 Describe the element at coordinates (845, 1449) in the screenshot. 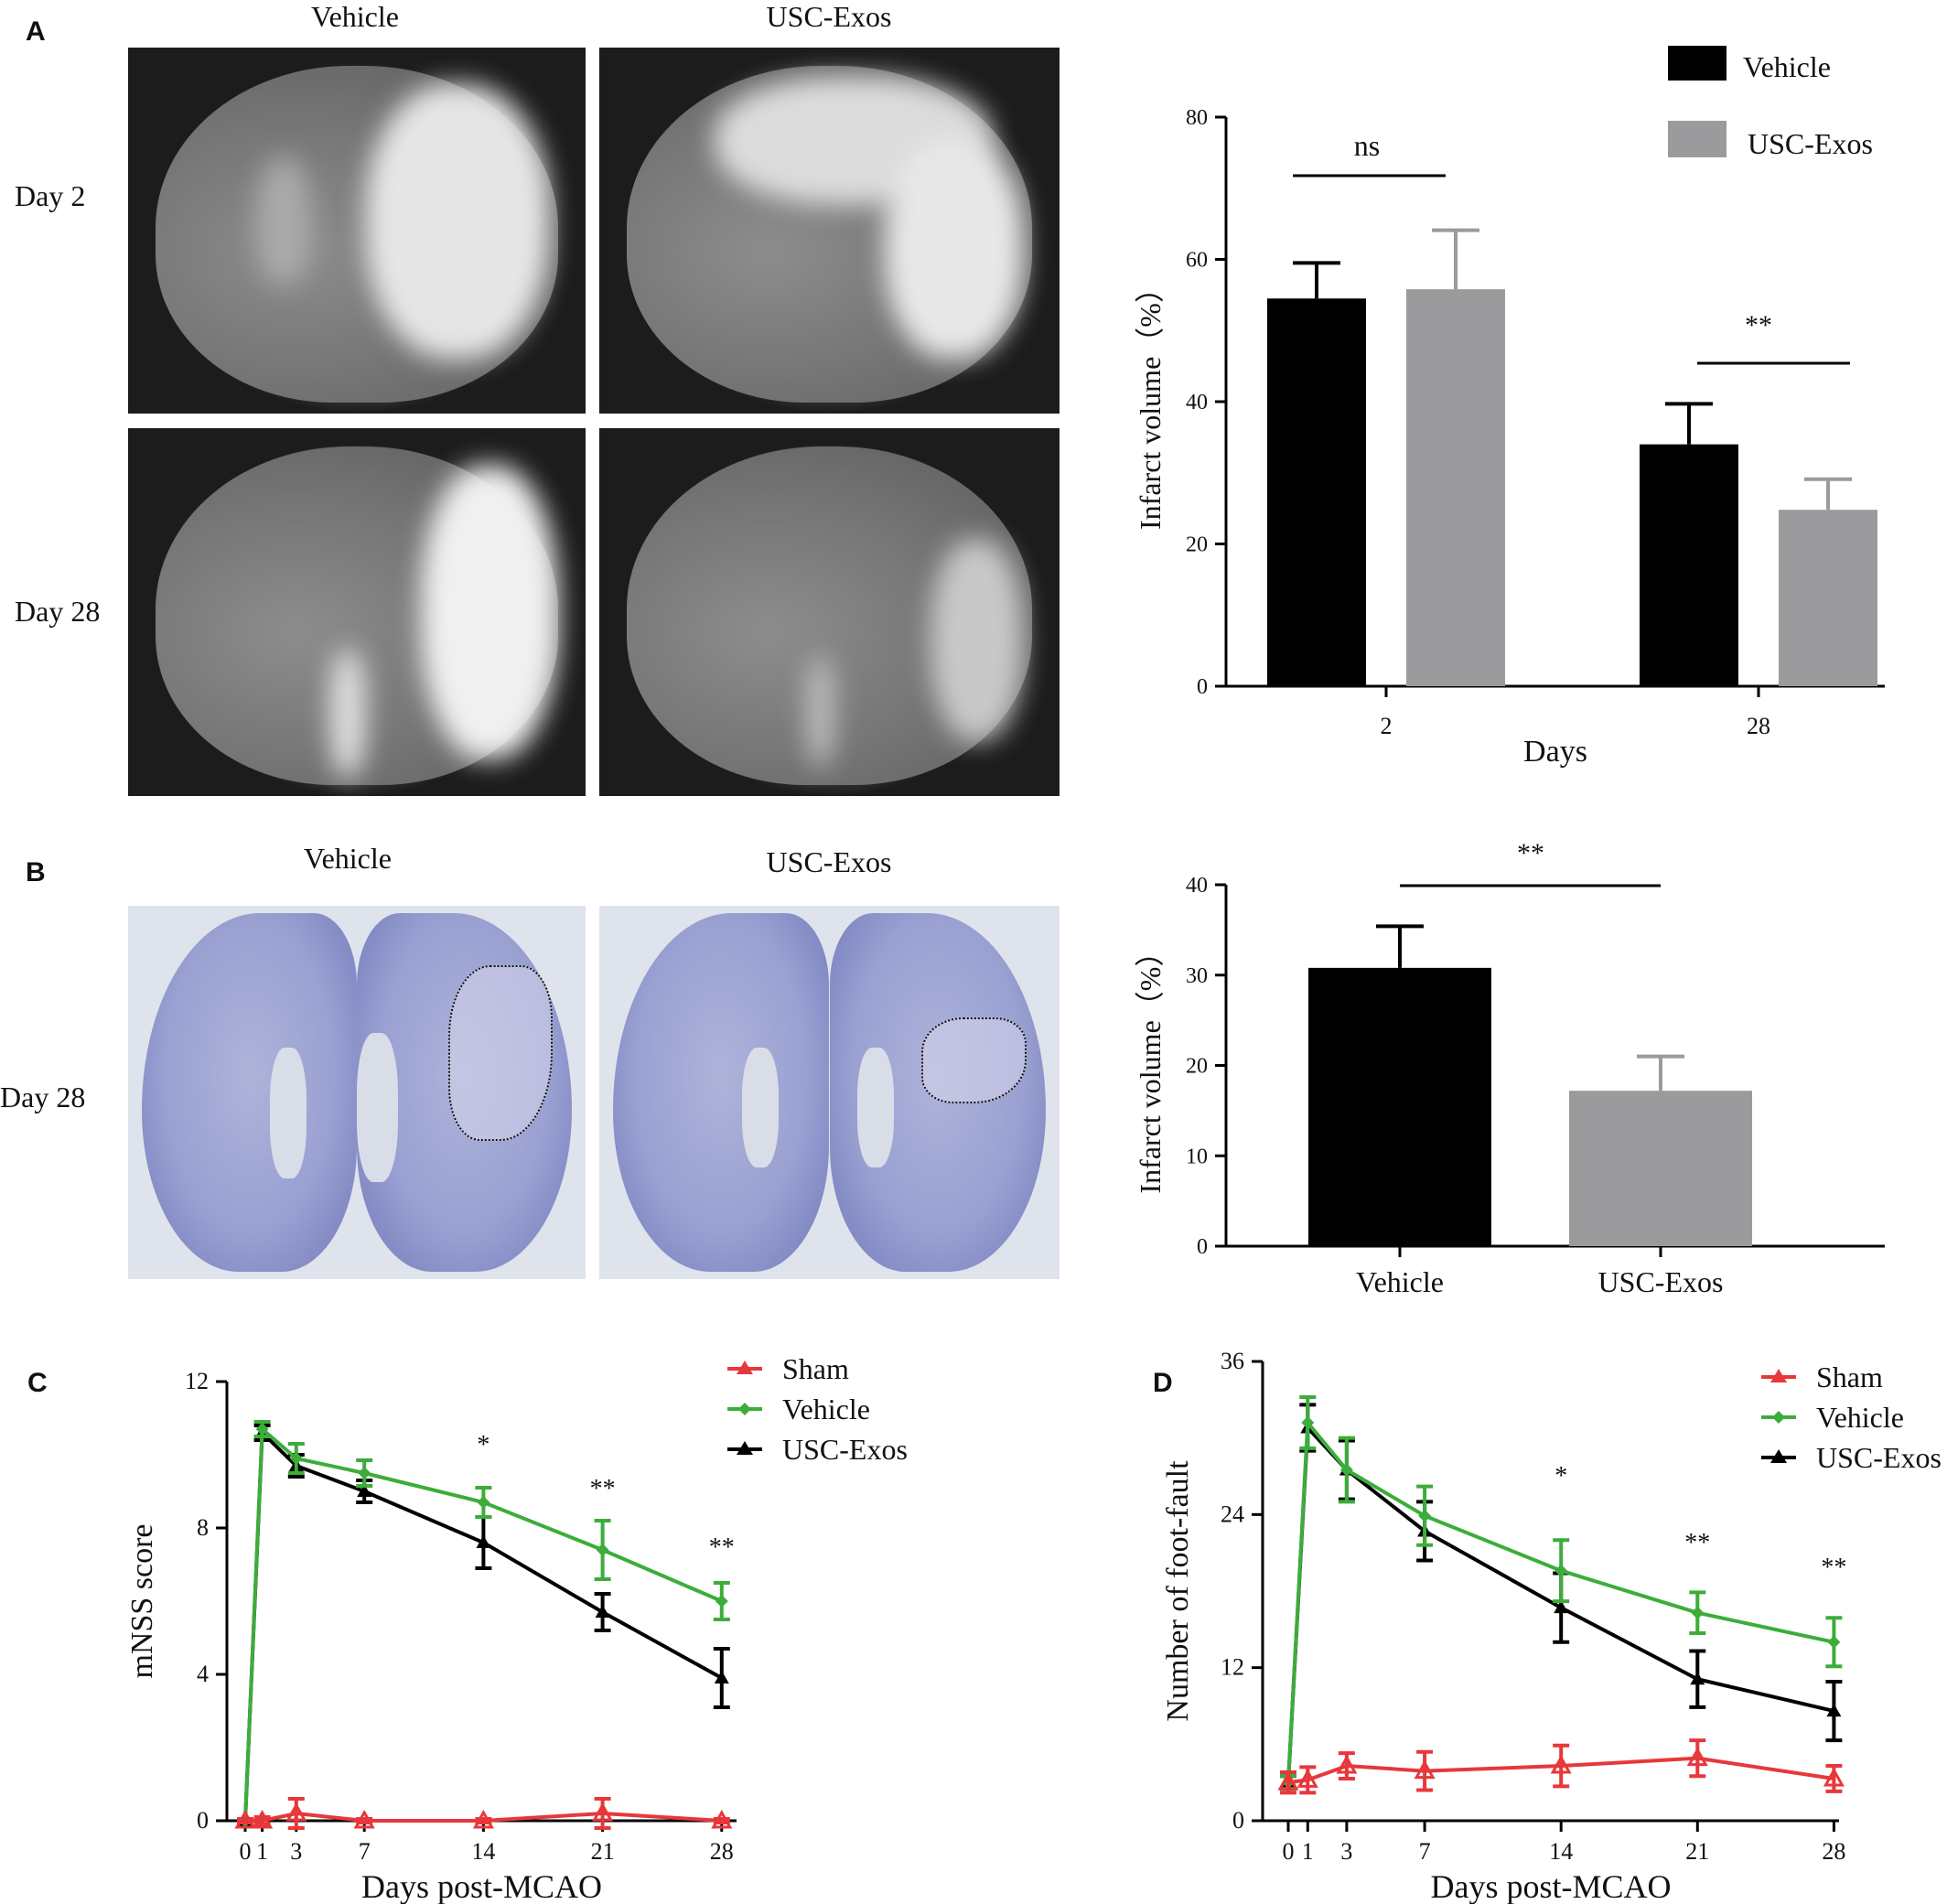

I see `legend-label: USC-Exos` at that location.